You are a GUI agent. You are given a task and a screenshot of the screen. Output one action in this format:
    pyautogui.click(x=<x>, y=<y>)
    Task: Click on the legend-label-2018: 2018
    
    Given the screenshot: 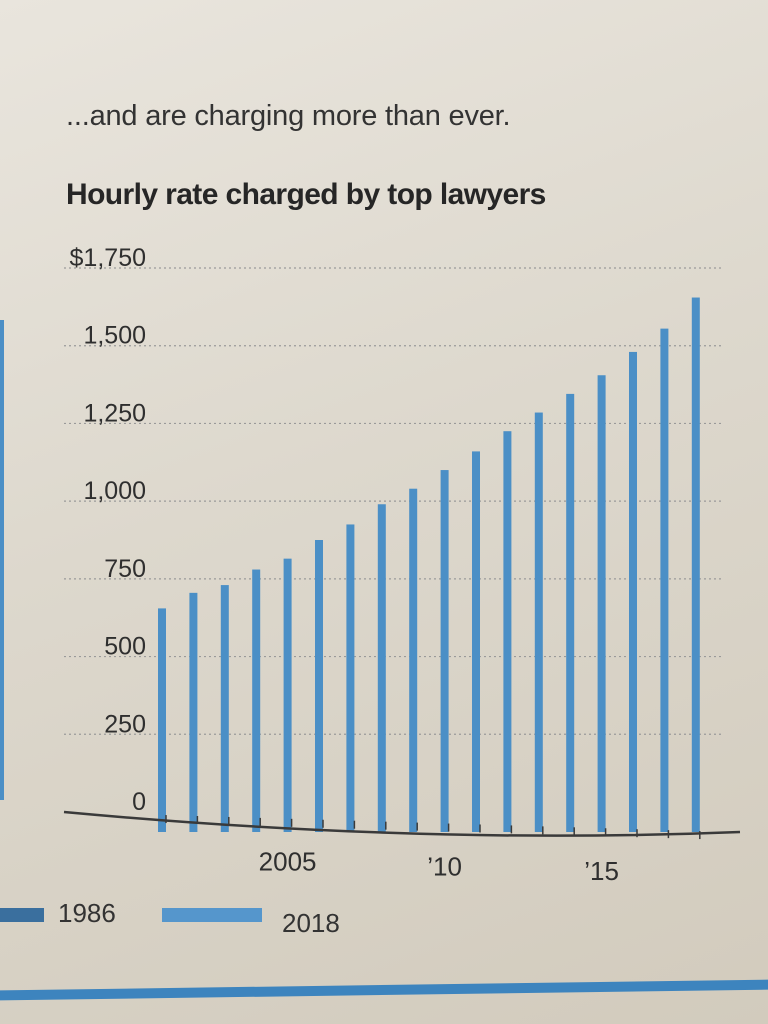 What is the action you would take?
    pyautogui.click(x=311, y=923)
    